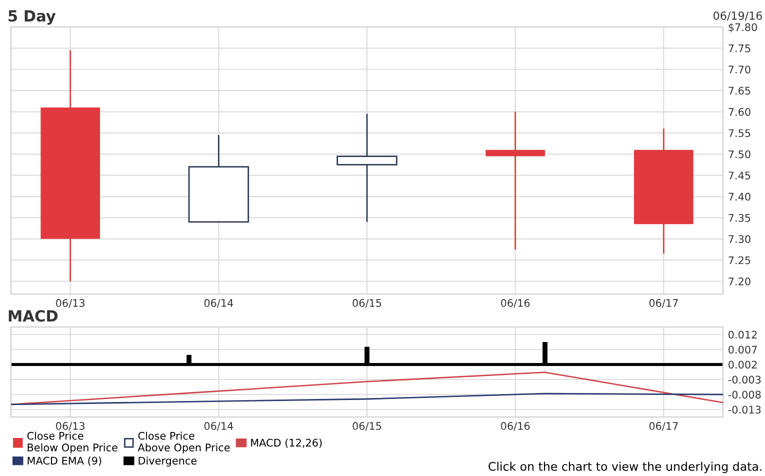  I want to click on y-tick-label: -0.008, so click(744, 394).